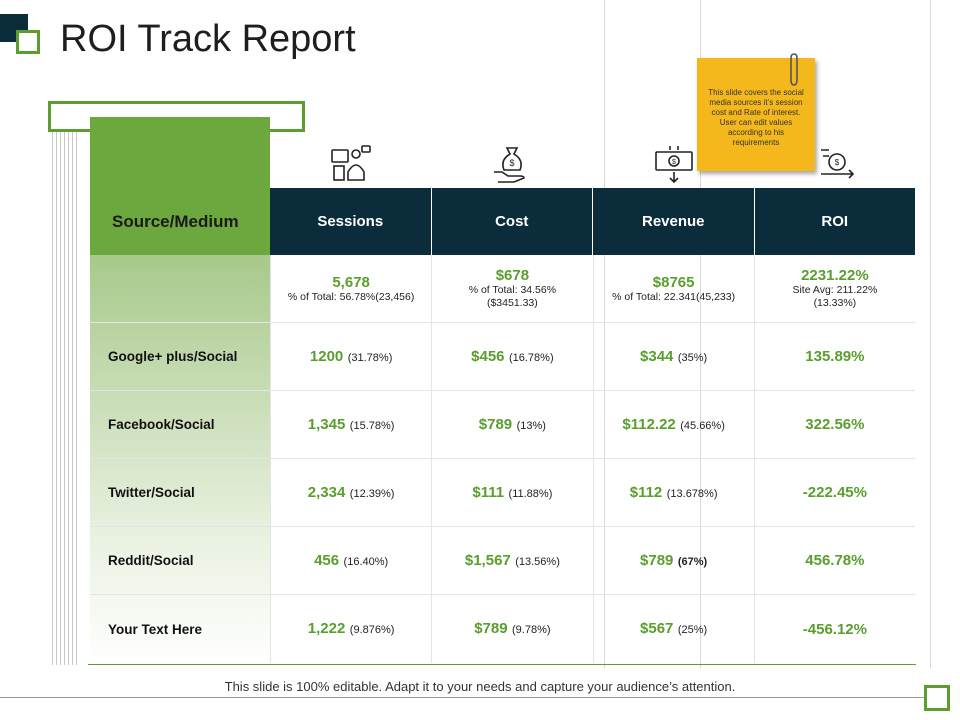 This screenshot has height=720, width=960. What do you see at coordinates (351, 282) in the screenshot?
I see `totals-sessions-value: 5,678` at bounding box center [351, 282].